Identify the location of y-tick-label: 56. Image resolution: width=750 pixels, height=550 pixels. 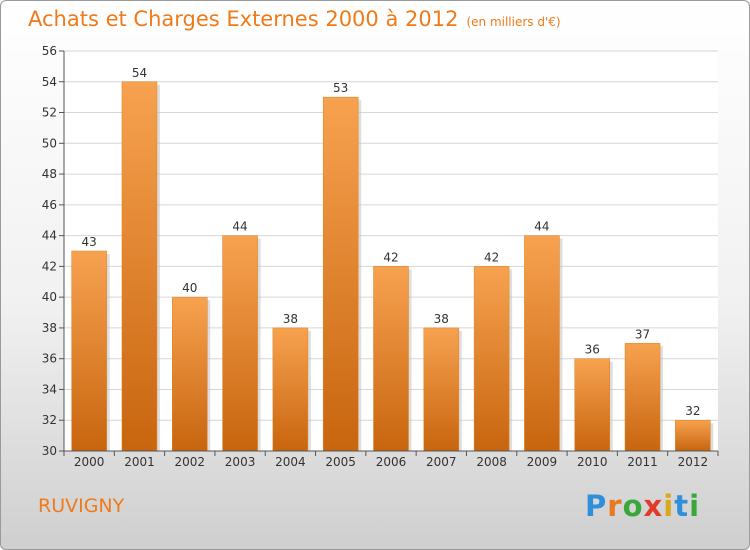
(49, 51).